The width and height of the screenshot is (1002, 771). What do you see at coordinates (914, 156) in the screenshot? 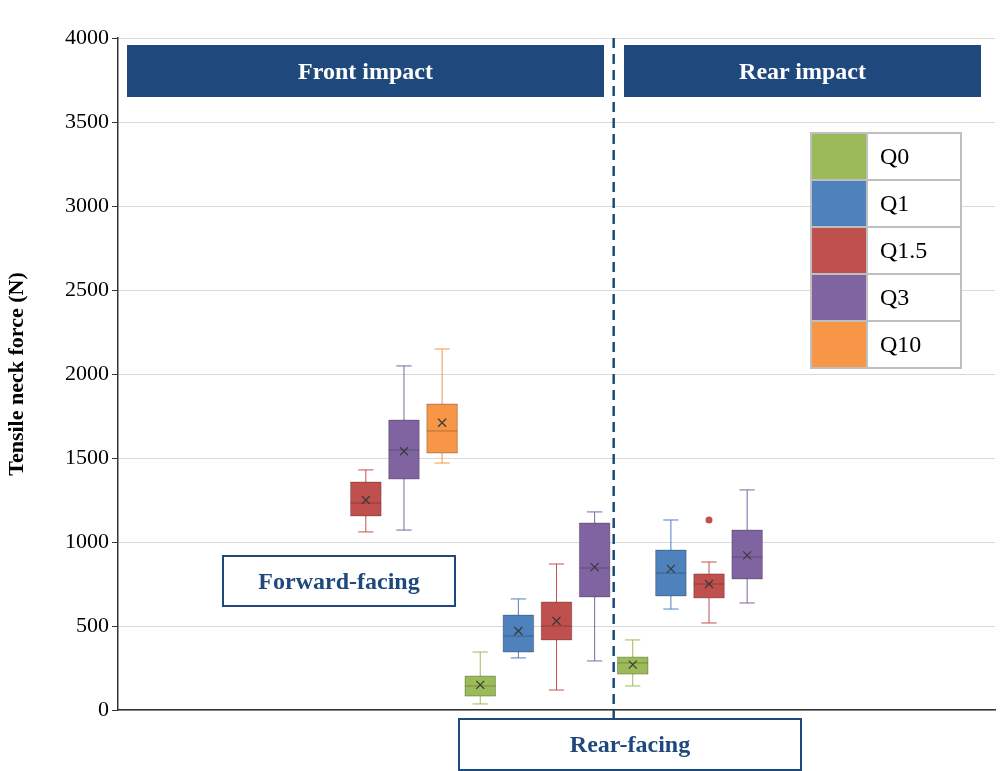
I see `legend-label: Q0` at bounding box center [914, 156].